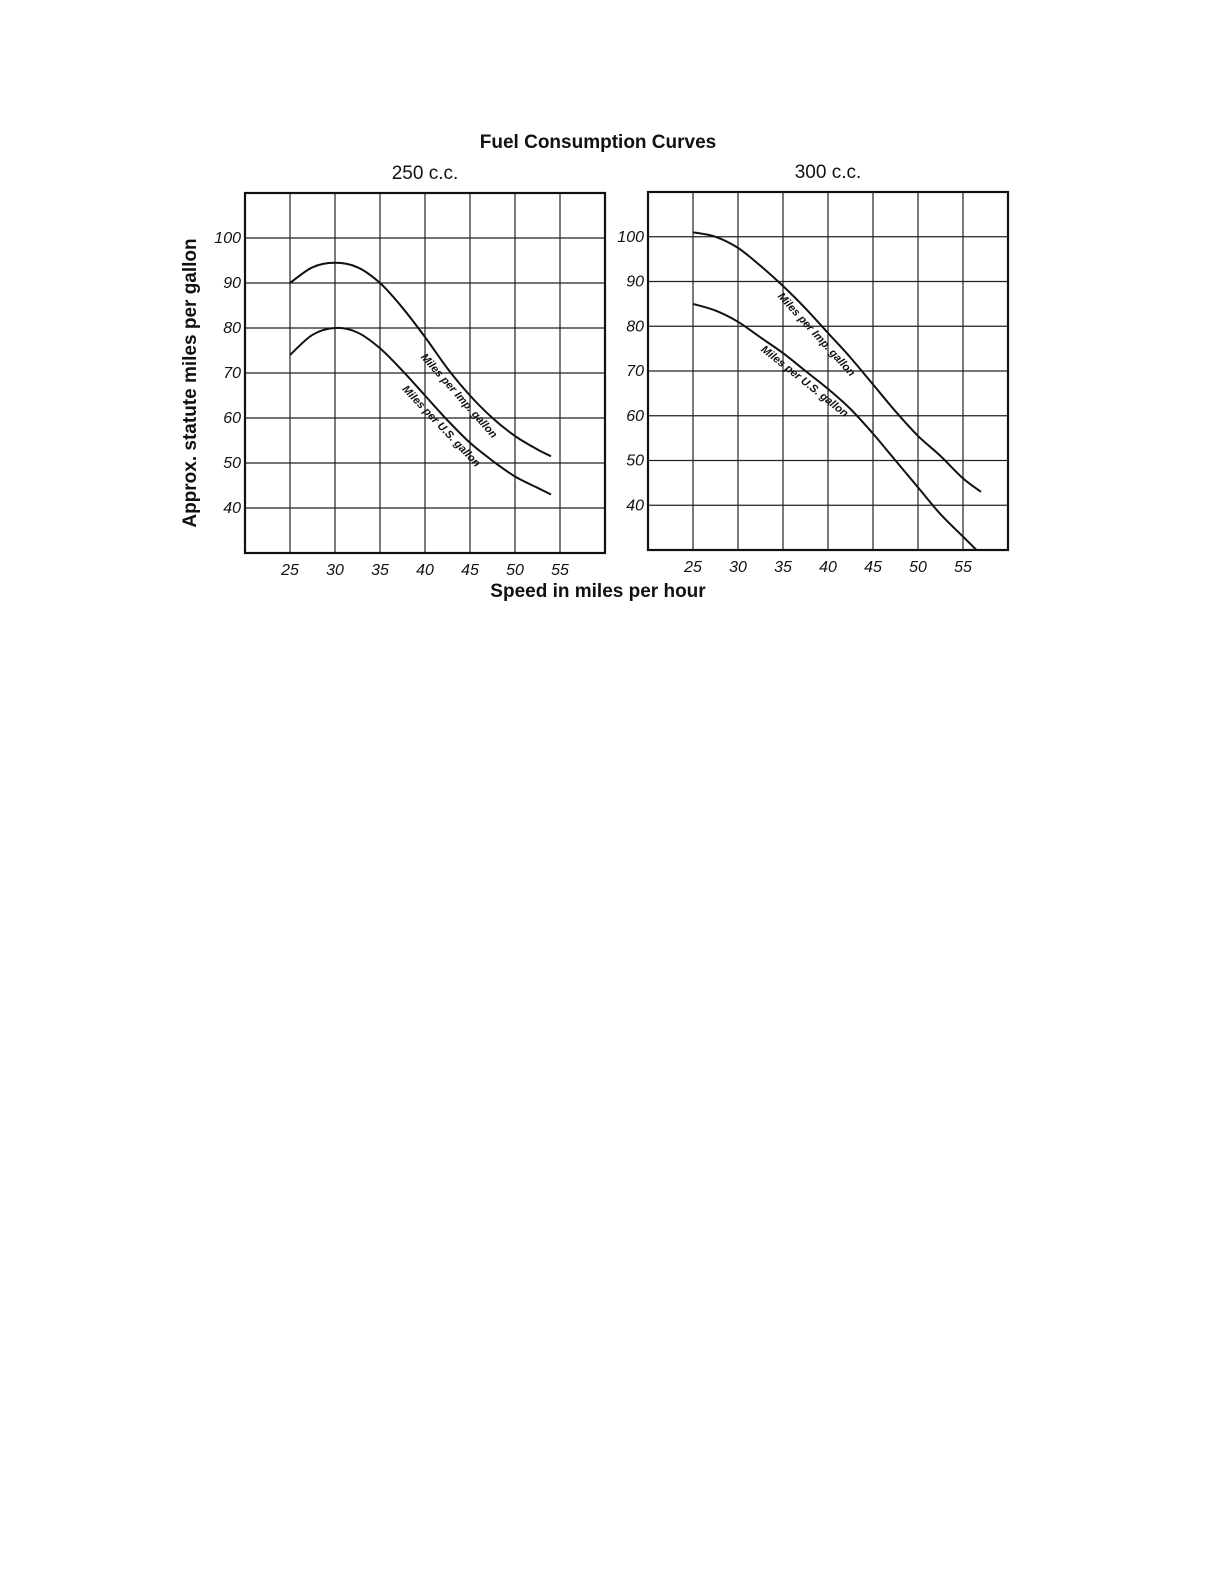 The height and width of the screenshot is (1584, 1224). I want to click on x-axis-label: Speed in miles per hour, so click(598, 591).